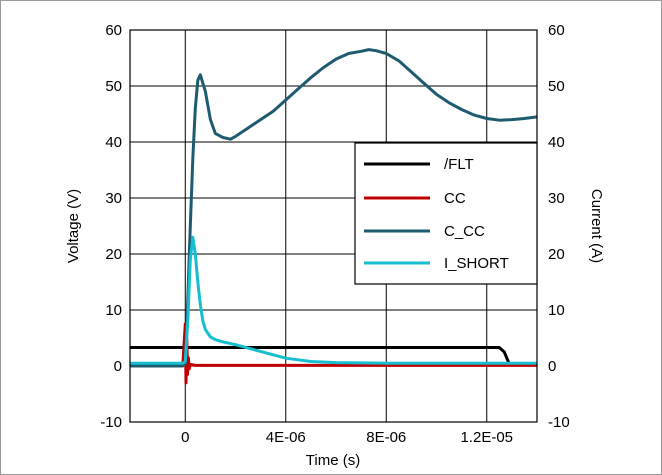  I want to click on legend-label: CC, so click(455, 198).